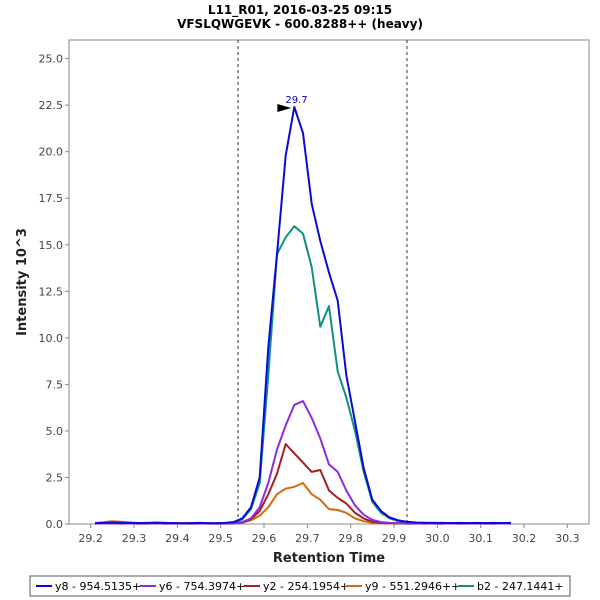 The width and height of the screenshot is (600, 600). Describe the element at coordinates (329, 558) in the screenshot. I see `x-axis-label: Retention Time` at that location.